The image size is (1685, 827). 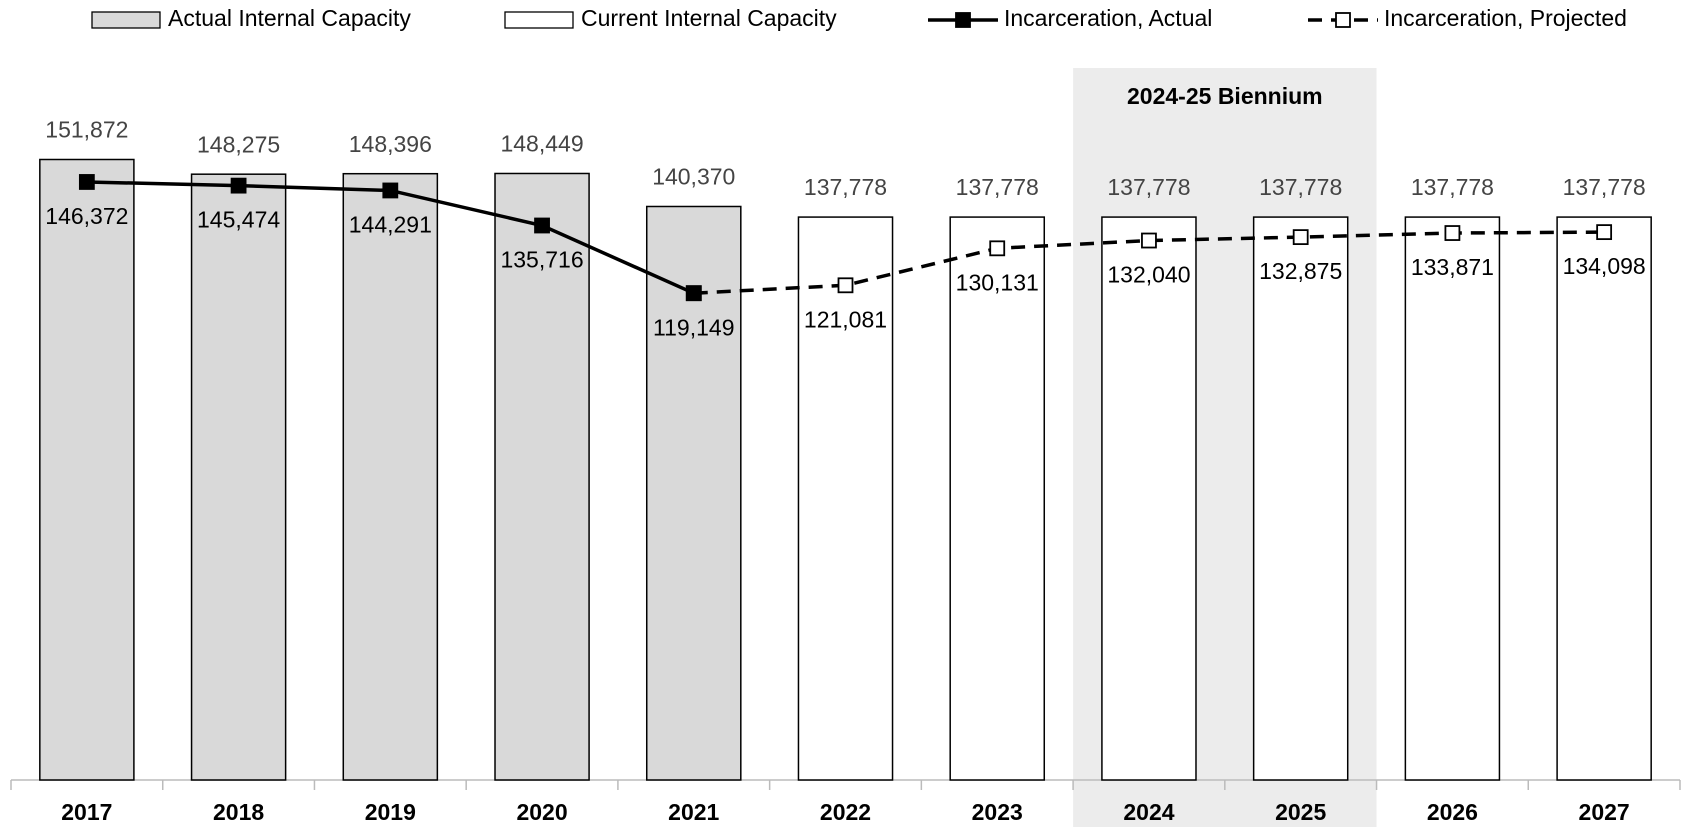 What do you see at coordinates (997, 282) in the screenshot?
I see `line-value-label: 130,131` at bounding box center [997, 282].